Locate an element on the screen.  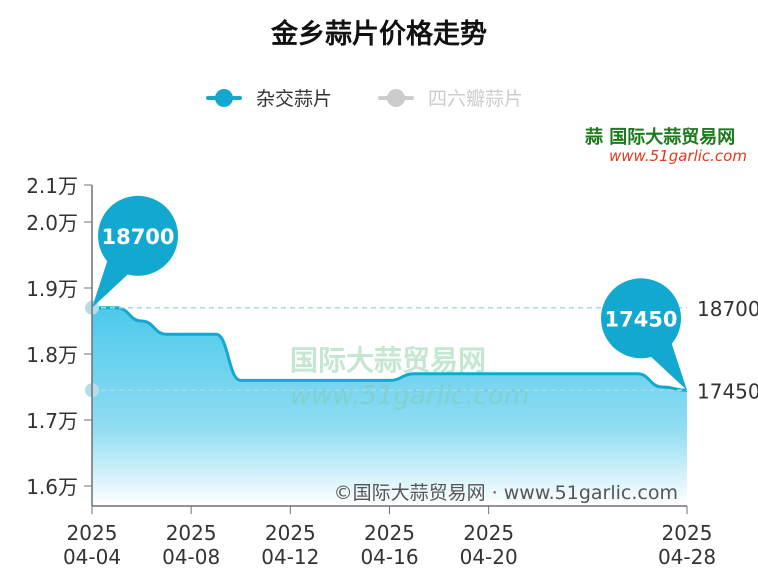
mark-line-label: 17450 is located at coordinates (727, 391).